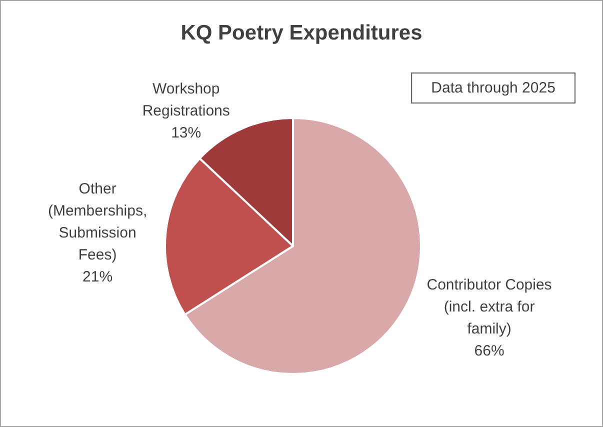  Describe the element at coordinates (493, 88) in the screenshot. I see `text: Data through 2025` at that location.